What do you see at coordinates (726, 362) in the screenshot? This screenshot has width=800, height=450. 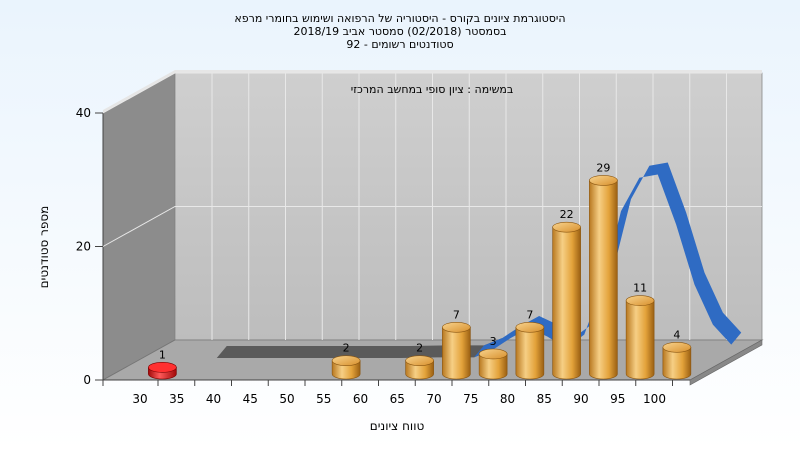 I see `floor-front-edge` at bounding box center [726, 362].